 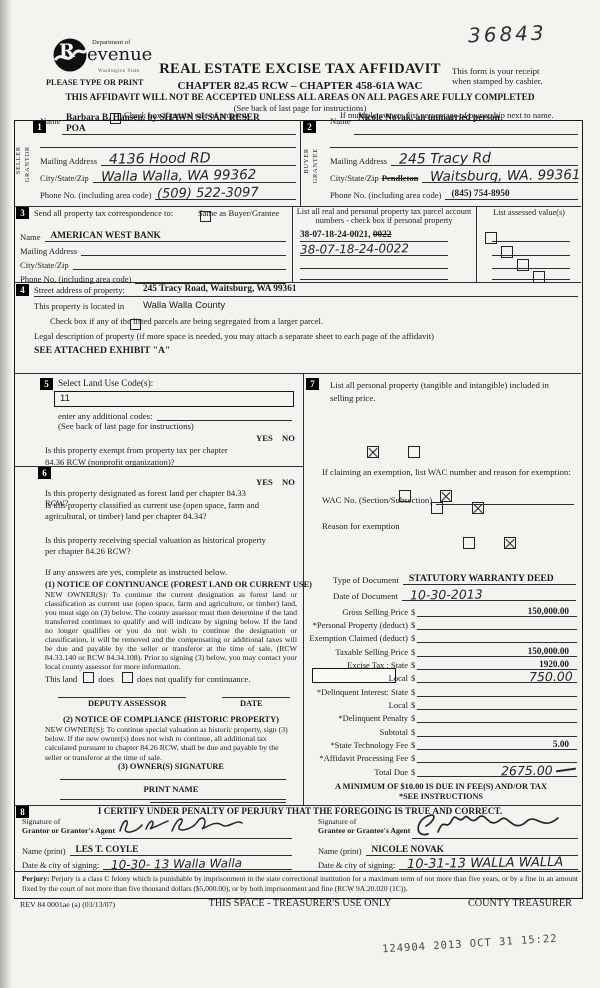 I want to click on seller-mailing-label: Mailing Address, so click(x=69, y=161).